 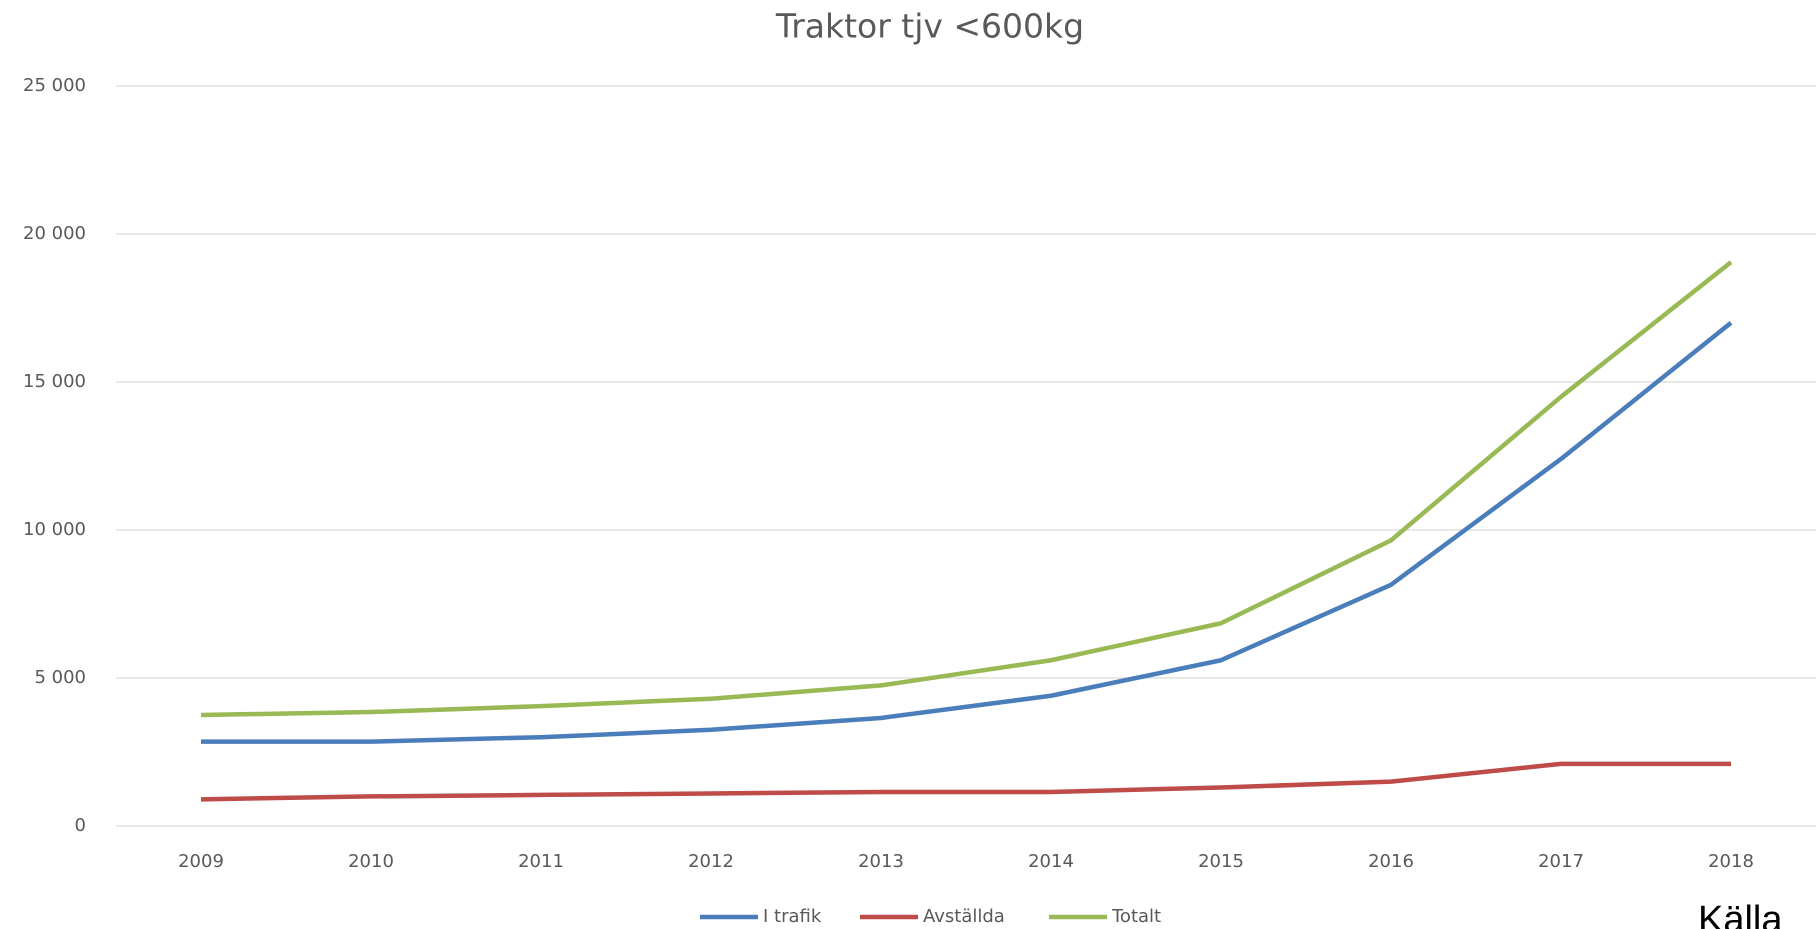 I want to click on x-tick-label: 2012, so click(x=711, y=861).